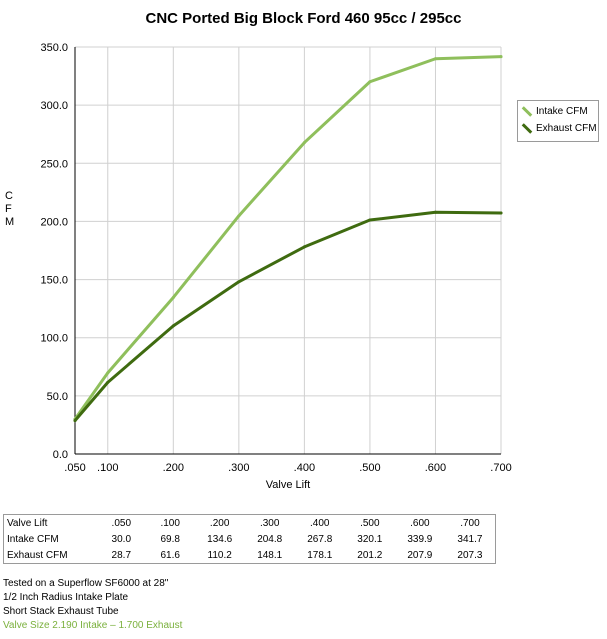 The height and width of the screenshot is (639, 607). What do you see at coordinates (238, 468) in the screenshot?
I see `x-tick-label: .300` at bounding box center [238, 468].